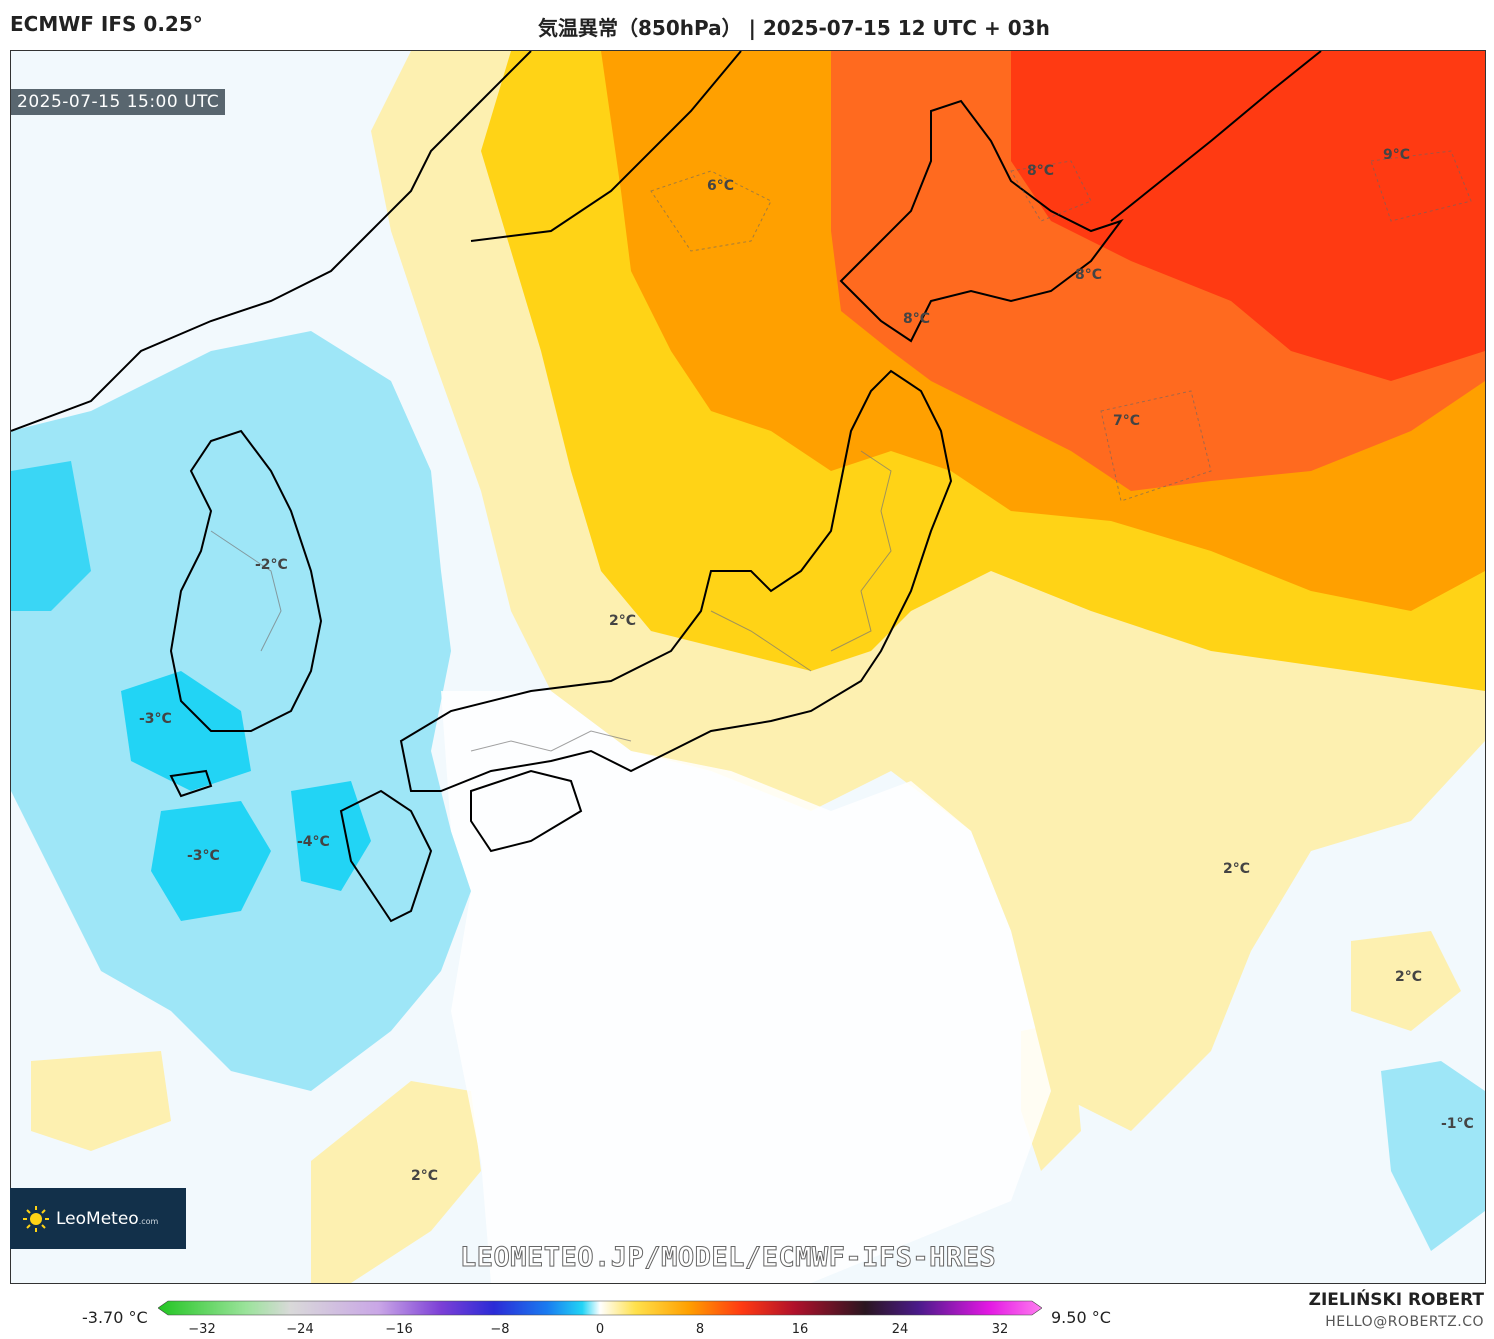 The width and height of the screenshot is (1494, 1339). I want to click on colorbar-tick: −16, so click(399, 1329).